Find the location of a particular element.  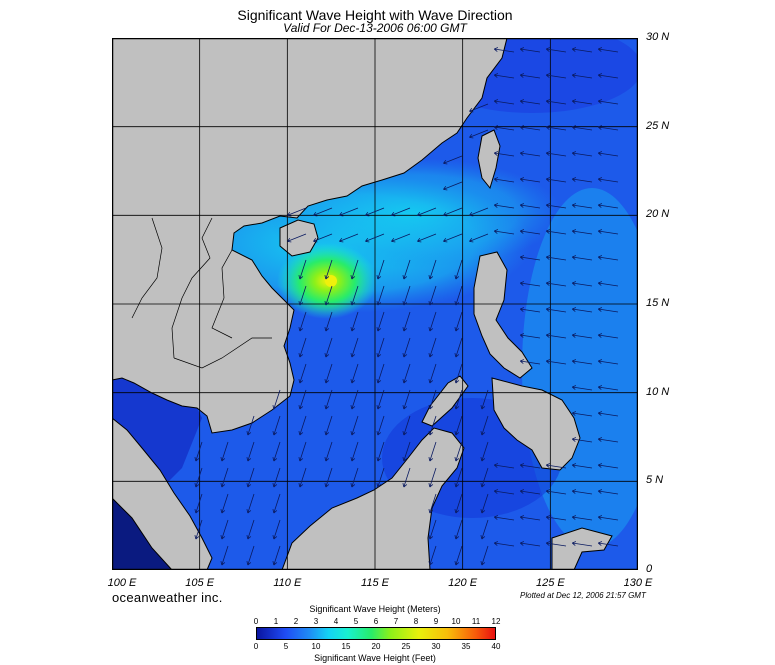

land-borneo is located at coordinates (373, 498).